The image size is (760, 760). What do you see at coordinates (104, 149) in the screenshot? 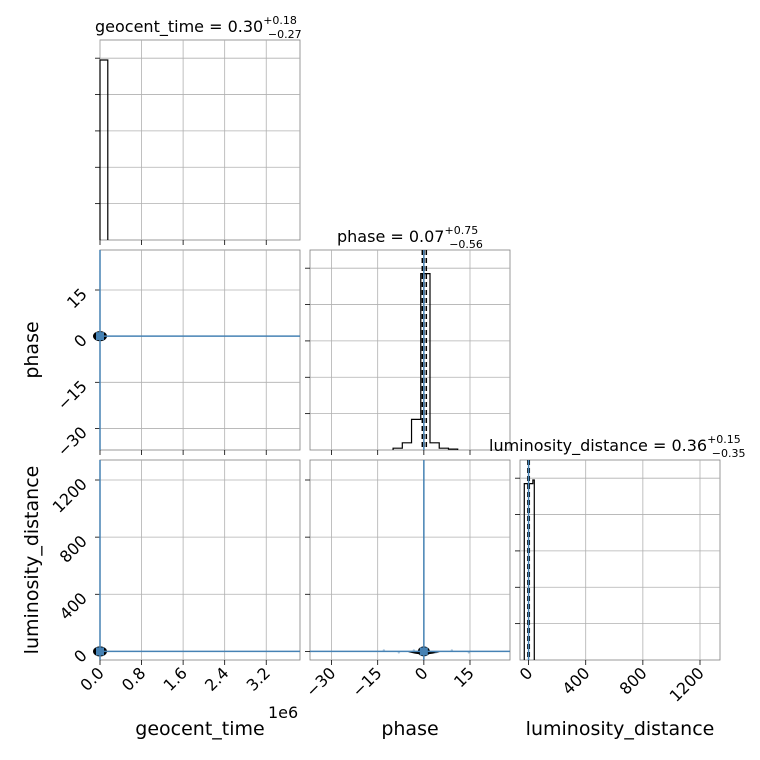
I see `hist-geocent_time-histogram` at bounding box center [104, 149].